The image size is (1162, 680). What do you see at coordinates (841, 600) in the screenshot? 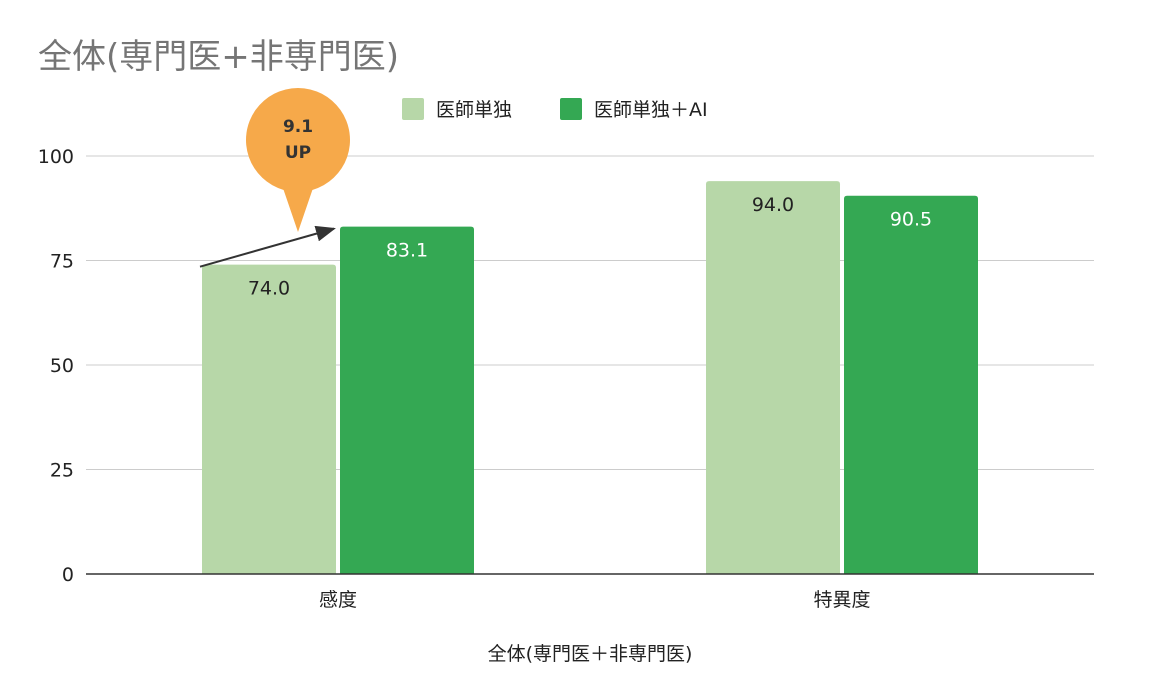
I see `x-category-label: 特異度` at bounding box center [841, 600].